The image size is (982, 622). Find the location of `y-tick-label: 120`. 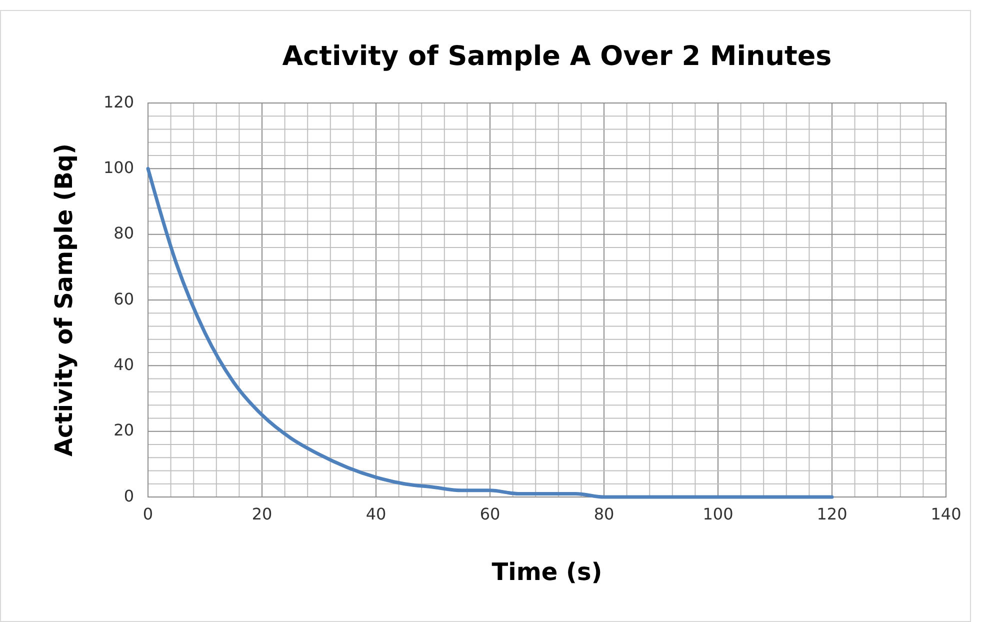

y-tick-label: 120 is located at coordinates (118, 102).